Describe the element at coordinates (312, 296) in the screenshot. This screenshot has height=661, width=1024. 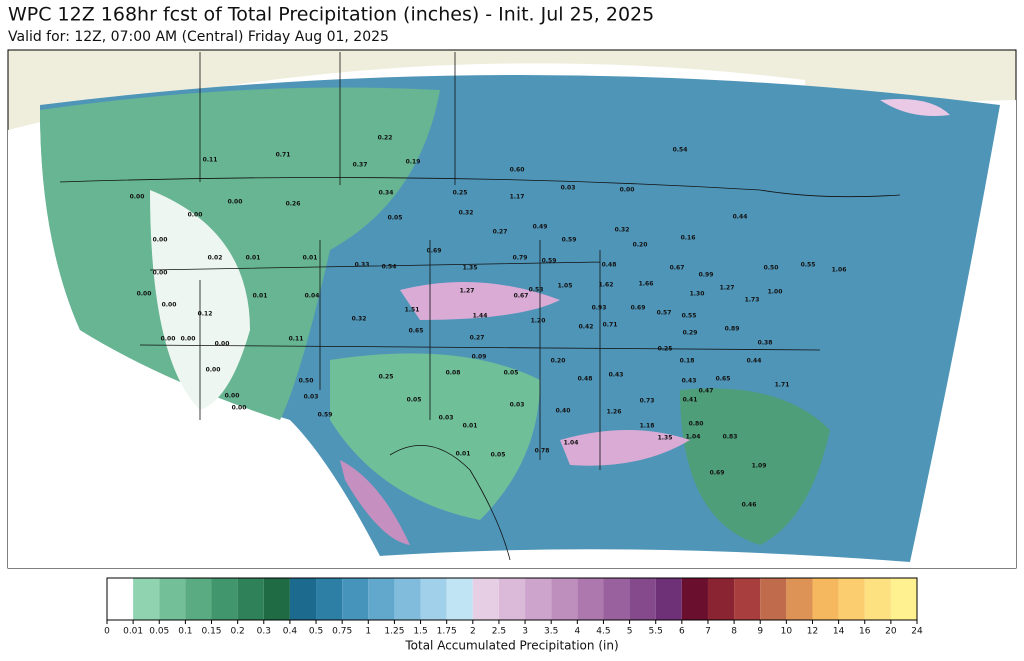
I see `map-value-label: 0.04` at that location.